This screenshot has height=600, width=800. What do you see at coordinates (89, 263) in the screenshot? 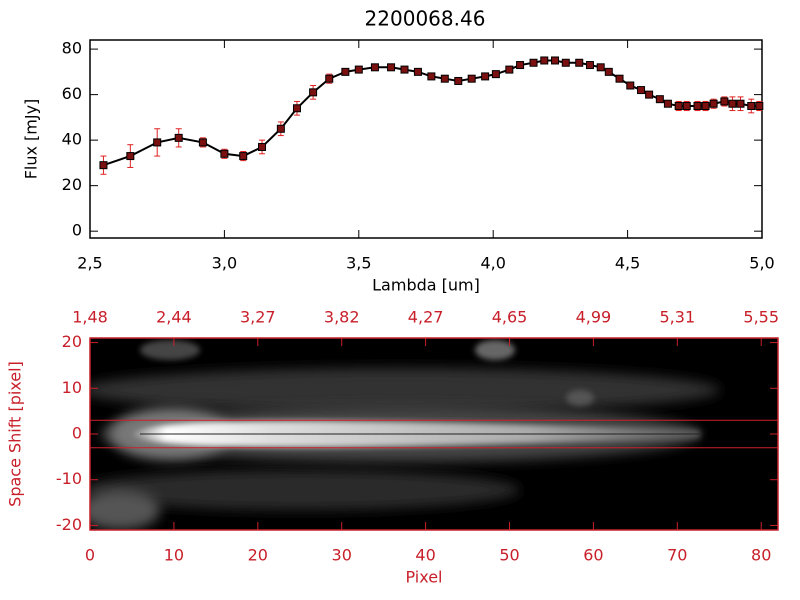
I see `x-tick-label: 2,5` at bounding box center [89, 263].